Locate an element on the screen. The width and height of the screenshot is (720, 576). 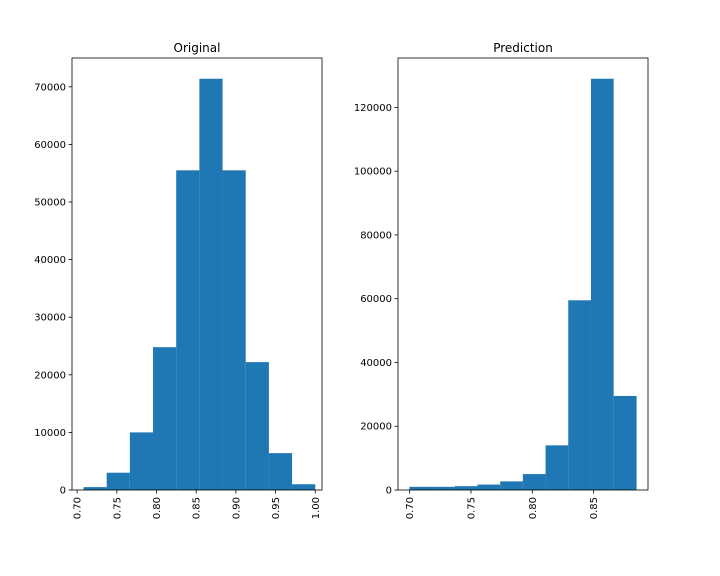
x-axis-ticks: 0.70 0.75 0.80 0.85 0.90 0.95 1.00 is located at coordinates (197, 504).